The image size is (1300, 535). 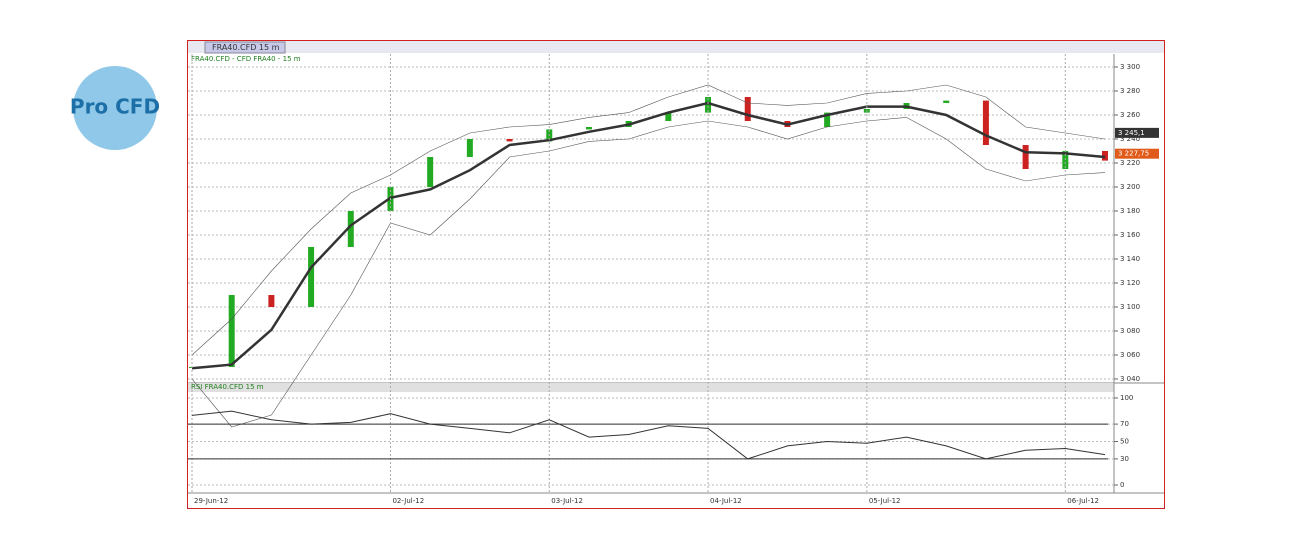 I want to click on y-tick-label: 3 080, so click(x=1130, y=331).